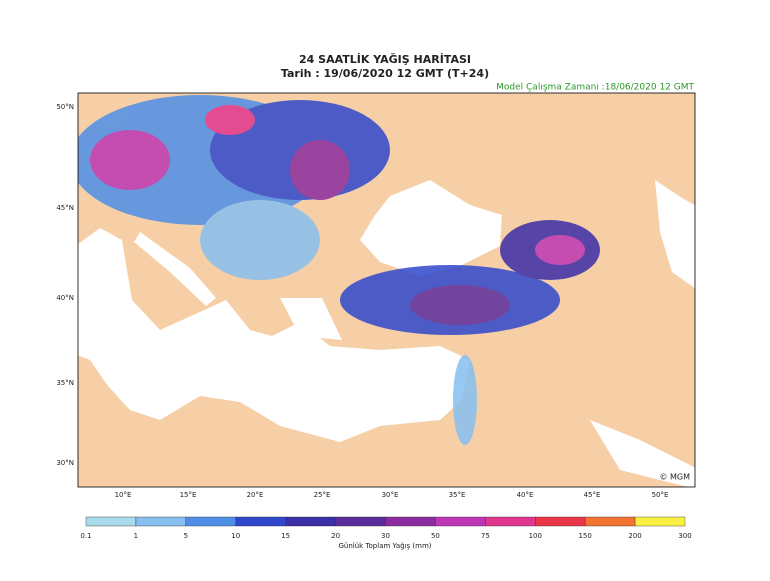  Describe the element at coordinates (457, 495) in the screenshot. I see `lon-label: 35°E` at that location.